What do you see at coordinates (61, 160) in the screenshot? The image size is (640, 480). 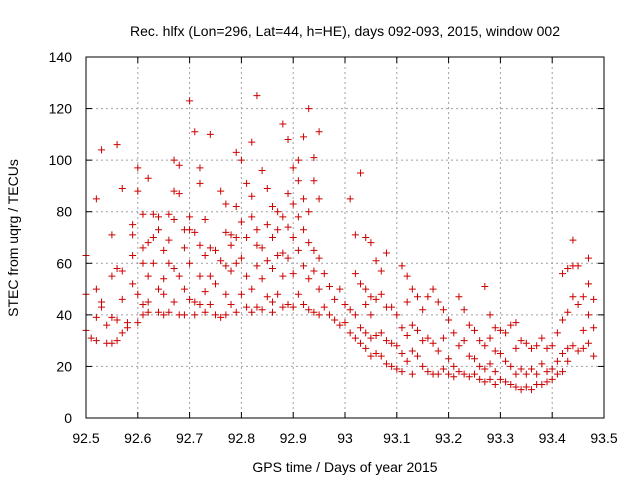 I see `y-tick-label: 100` at bounding box center [61, 160].